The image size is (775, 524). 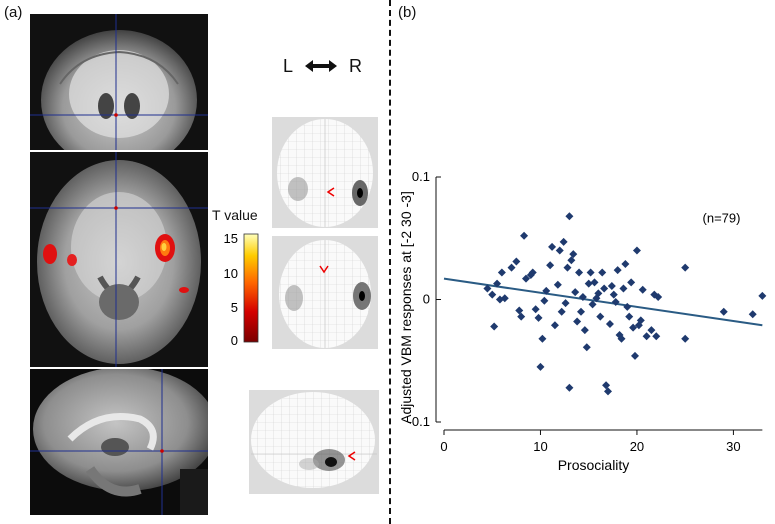 I want to click on y-tick-label: 0.1, so click(x=421, y=176).